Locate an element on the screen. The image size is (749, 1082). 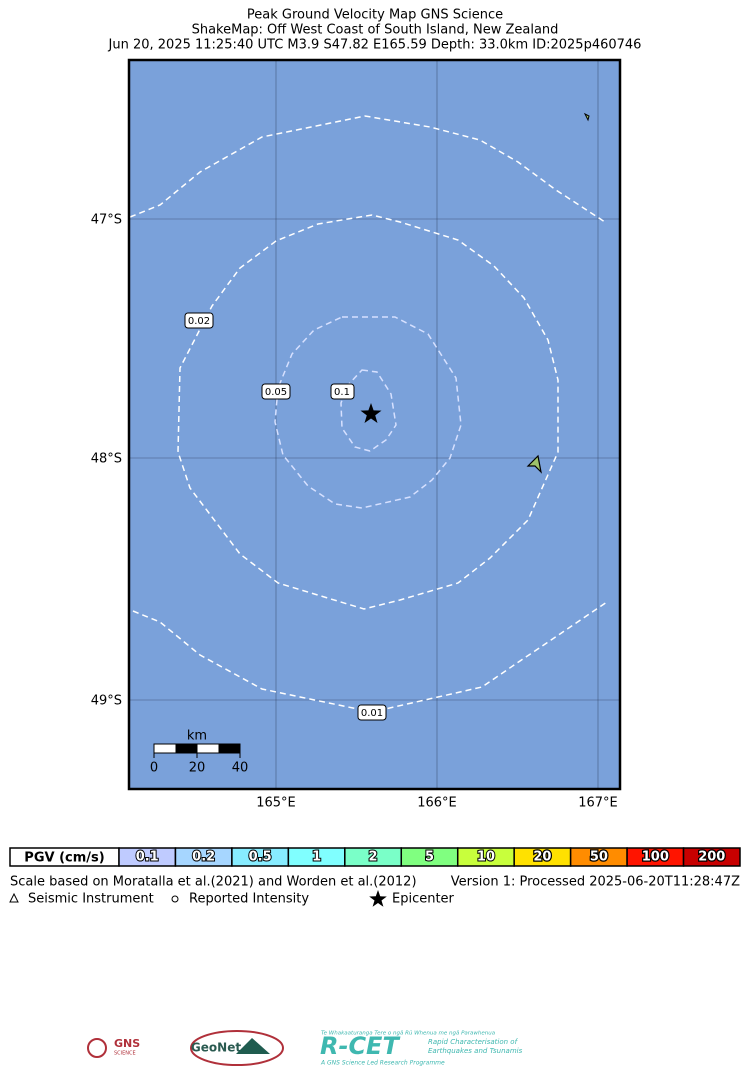
epicenter-symbol is located at coordinates (378, 898).